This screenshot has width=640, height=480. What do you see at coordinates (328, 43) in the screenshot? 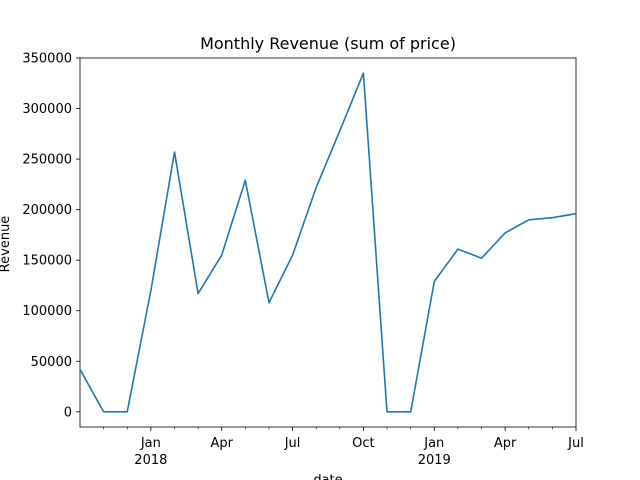
I see `chart-title: Monthly Revenue (sum of price)` at bounding box center [328, 43].